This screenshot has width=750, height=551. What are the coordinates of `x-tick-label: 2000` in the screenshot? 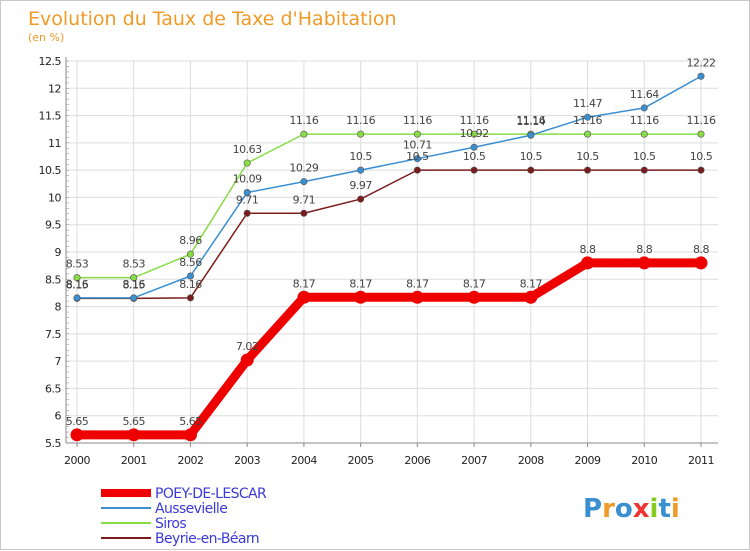 It's located at (77, 460).